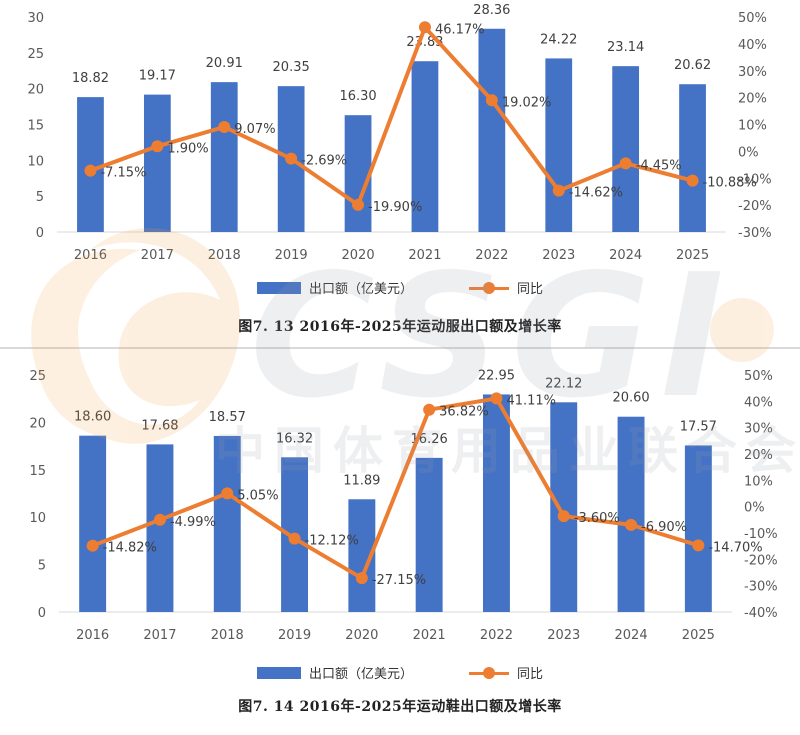  What do you see at coordinates (659, 165) in the screenshot?
I see `yoy-data-label: -4.45%` at bounding box center [659, 165].